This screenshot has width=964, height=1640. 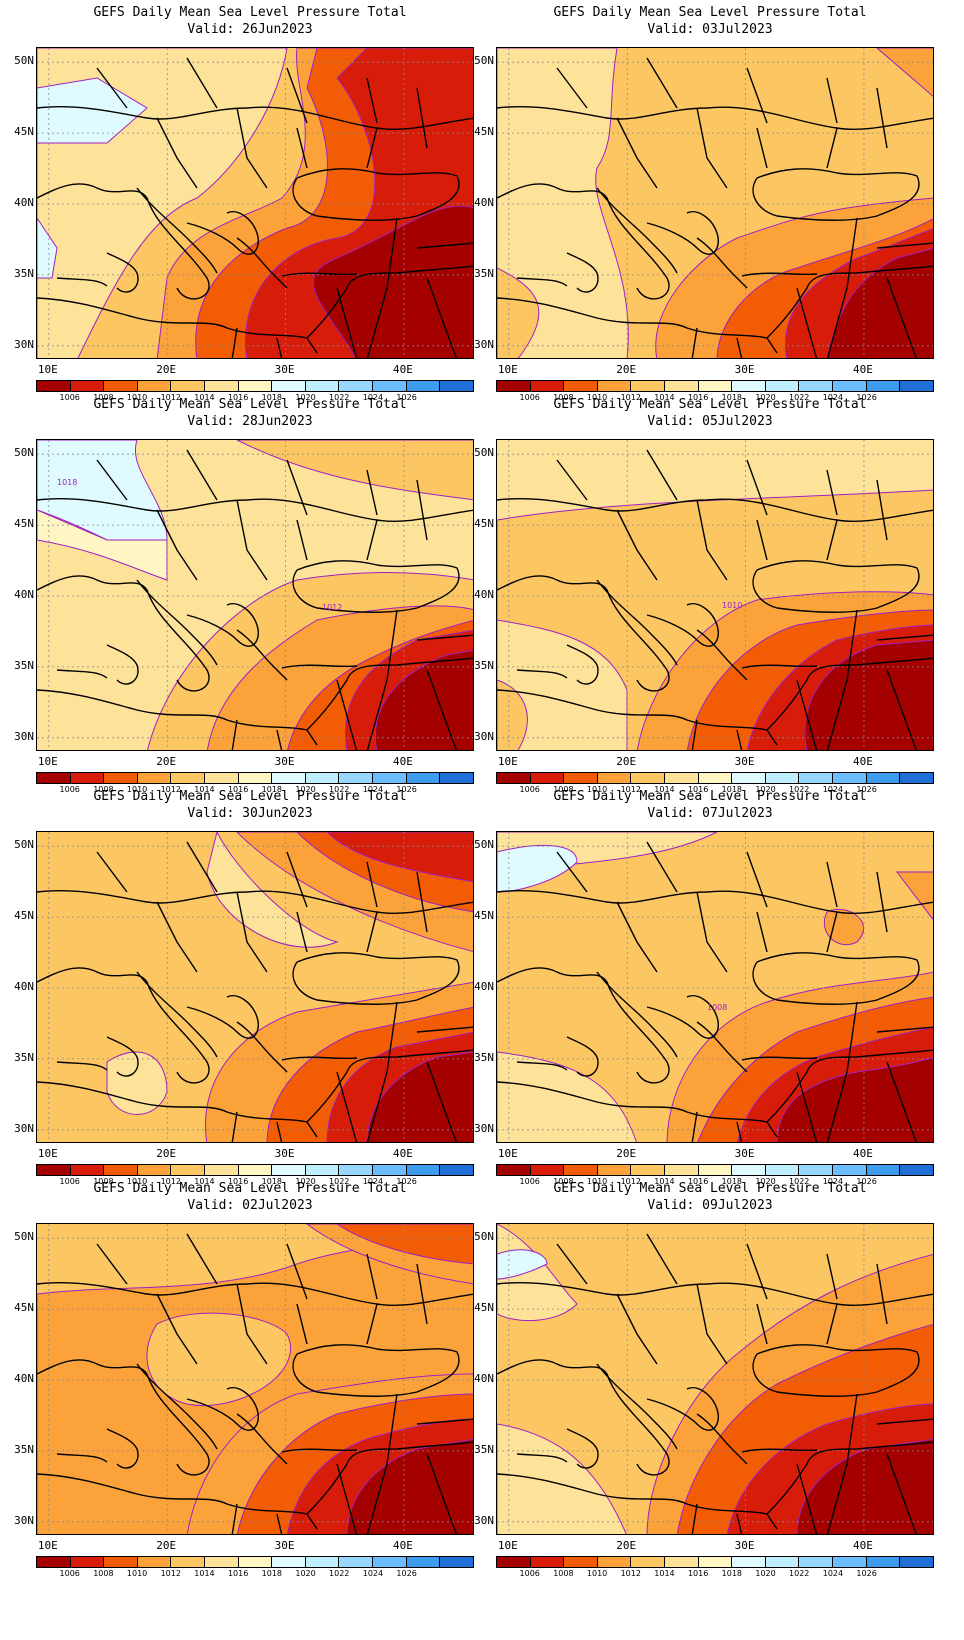 What do you see at coordinates (250, 421) in the screenshot?
I see `panel-valid-date: Valid: 28Jun2023` at bounding box center [250, 421].